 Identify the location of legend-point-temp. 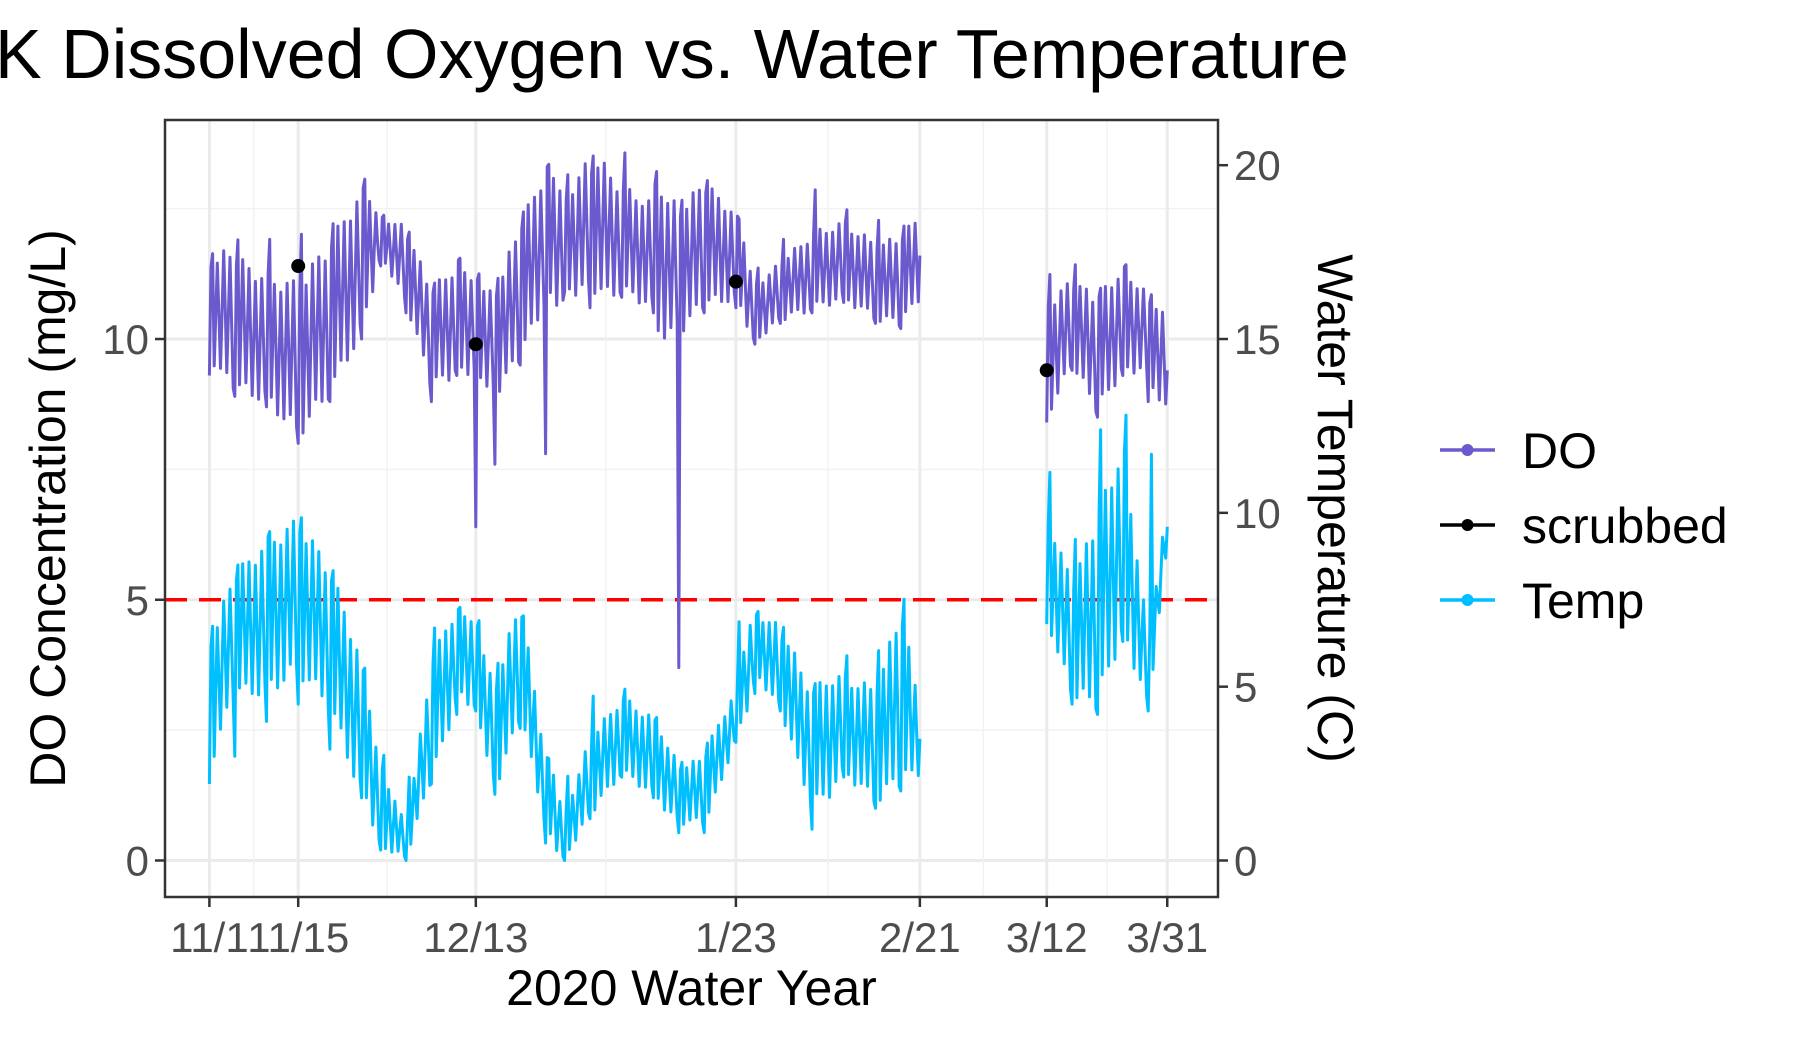
(1467, 600).